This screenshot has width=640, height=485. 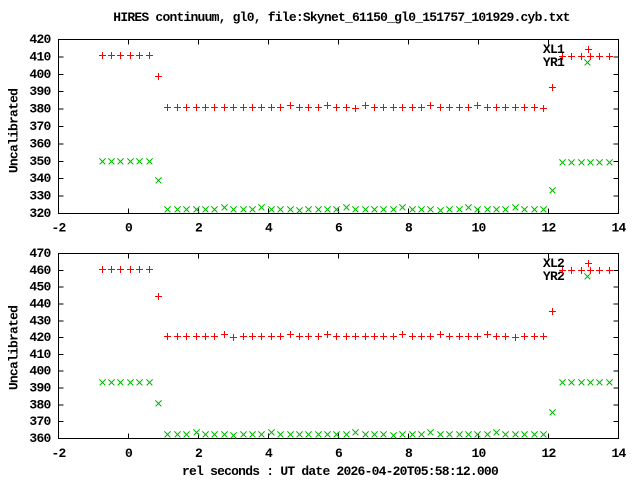 I want to click on svg-text: 460, so click(x=40, y=270).